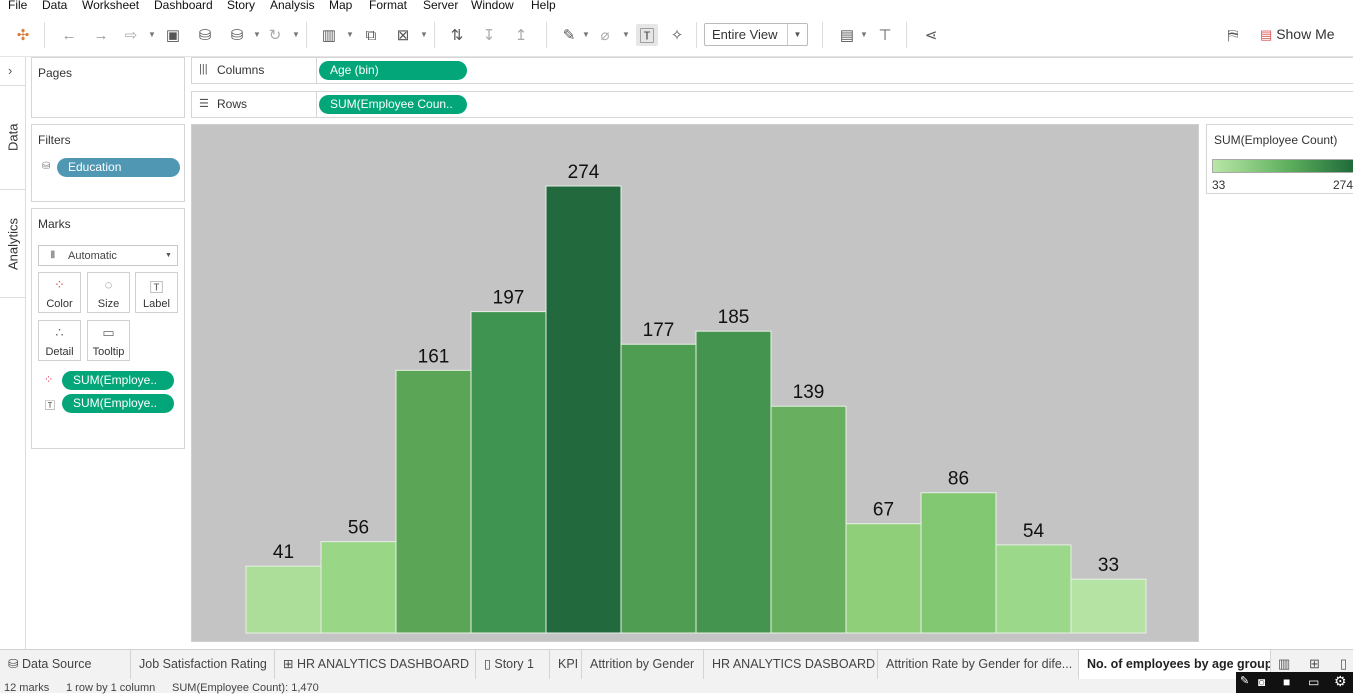 The height and width of the screenshot is (694, 1353). What do you see at coordinates (605, 35) in the screenshot?
I see `group-members-icon: ⌀` at bounding box center [605, 35].